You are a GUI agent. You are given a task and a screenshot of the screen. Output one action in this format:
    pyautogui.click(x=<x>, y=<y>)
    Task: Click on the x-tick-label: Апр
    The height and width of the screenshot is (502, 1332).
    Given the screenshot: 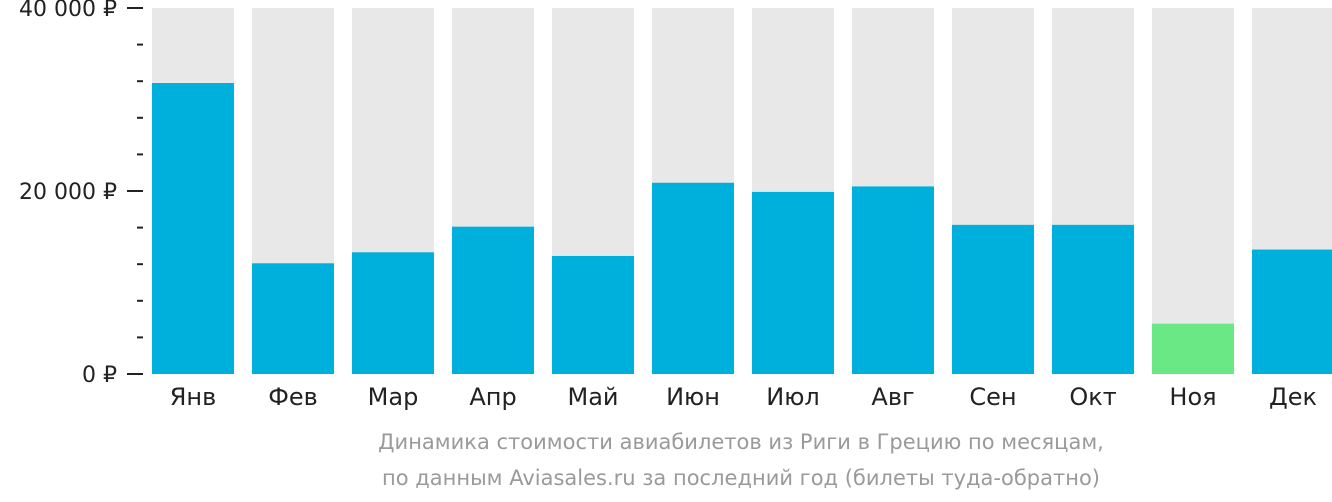 What is the action you would take?
    pyautogui.click(x=492, y=397)
    